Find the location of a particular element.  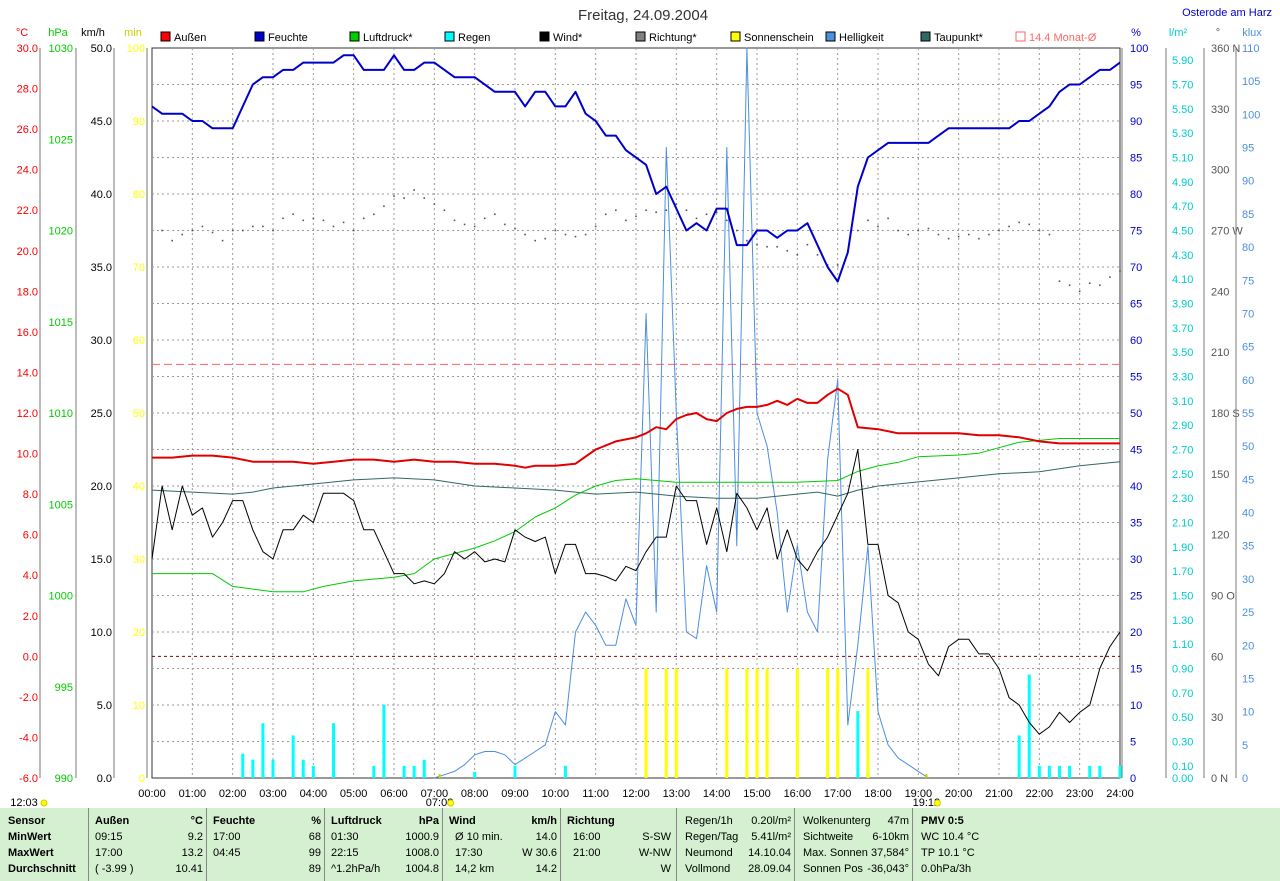

direction-tick-label: 360 N is located at coordinates (1225, 49).